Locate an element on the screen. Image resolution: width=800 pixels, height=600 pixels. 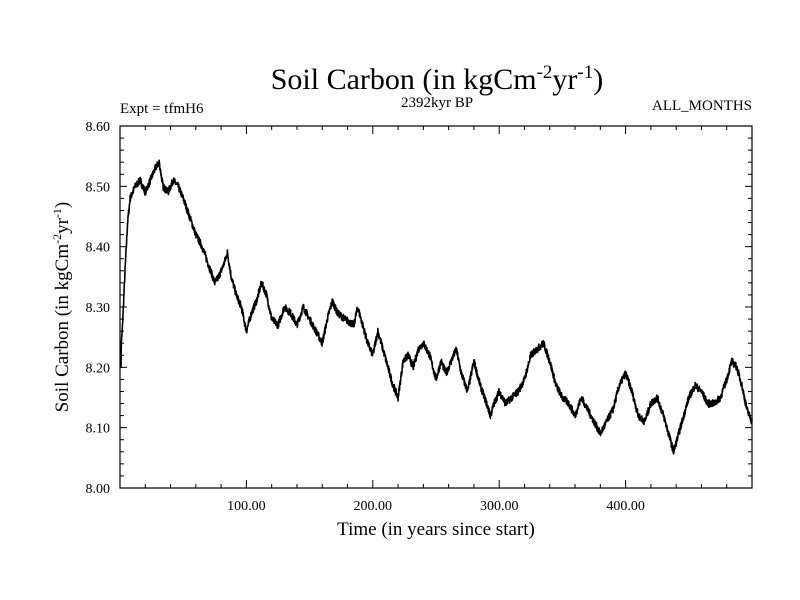
months-label: ALL_MONTHS is located at coordinates (702, 106).